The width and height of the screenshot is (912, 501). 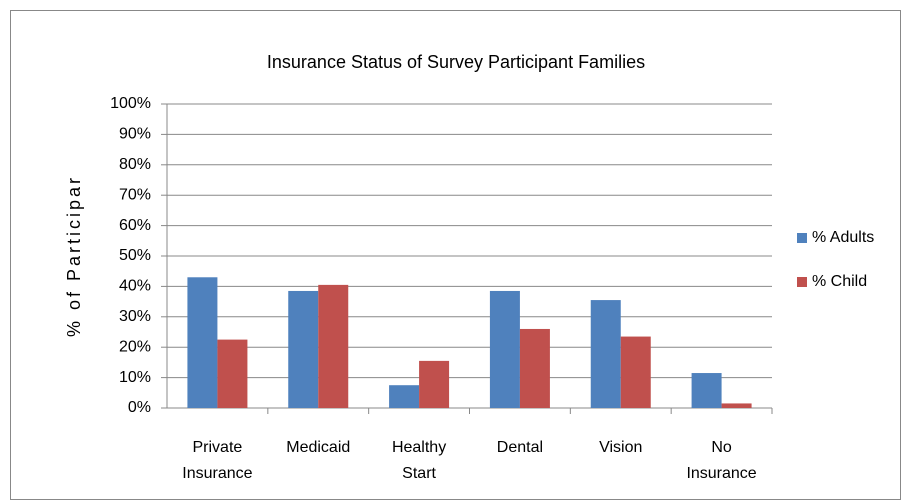 What do you see at coordinates (135, 134) in the screenshot?
I see `y-tick-label: 90%` at bounding box center [135, 134].